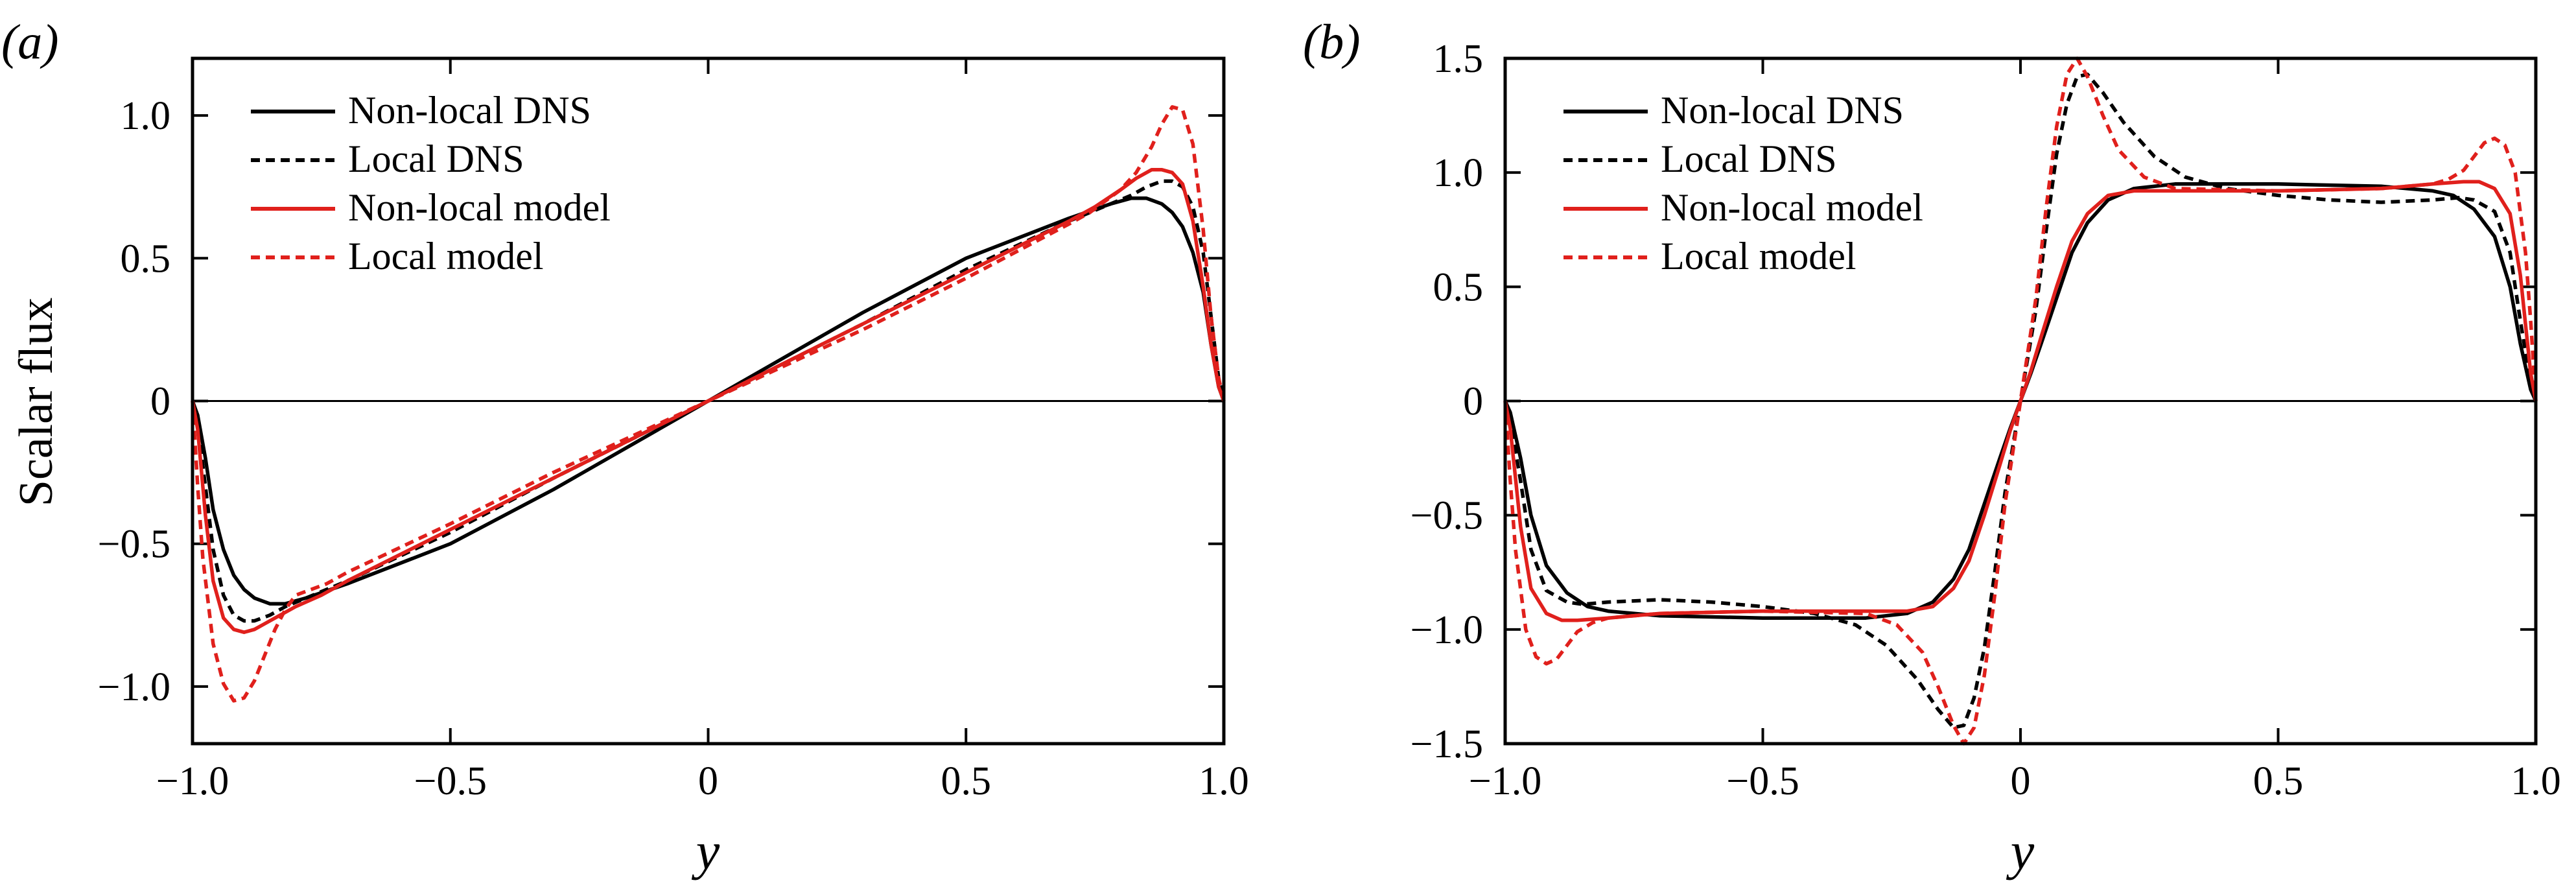 The image size is (2576, 885). I want to click on y-tick-label: 1.5, so click(1458, 59).